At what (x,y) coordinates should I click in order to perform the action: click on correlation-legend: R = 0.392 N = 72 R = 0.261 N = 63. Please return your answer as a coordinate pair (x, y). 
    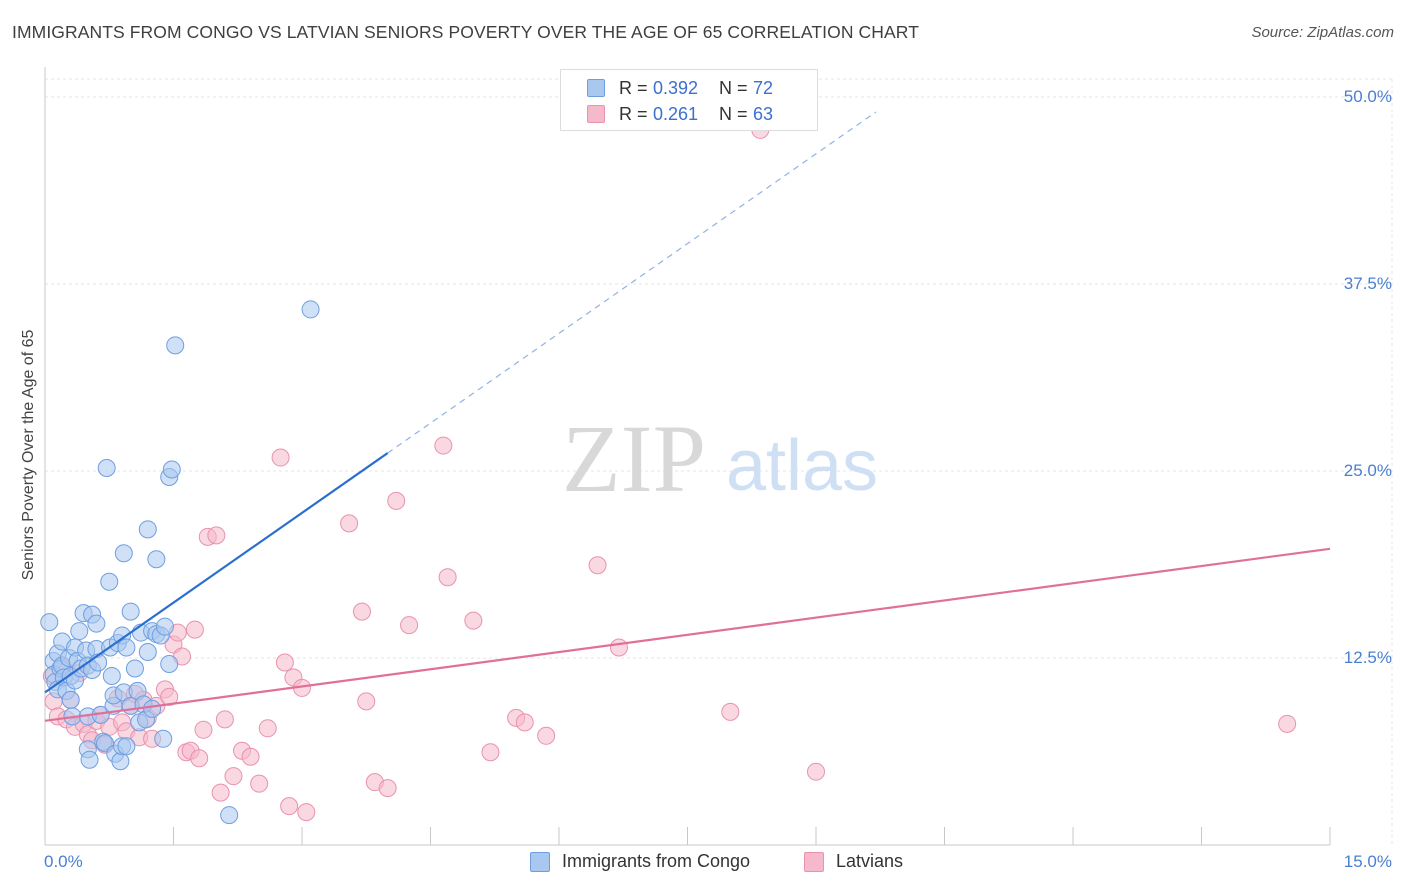
    Looking at the image, I should click on (689, 100).